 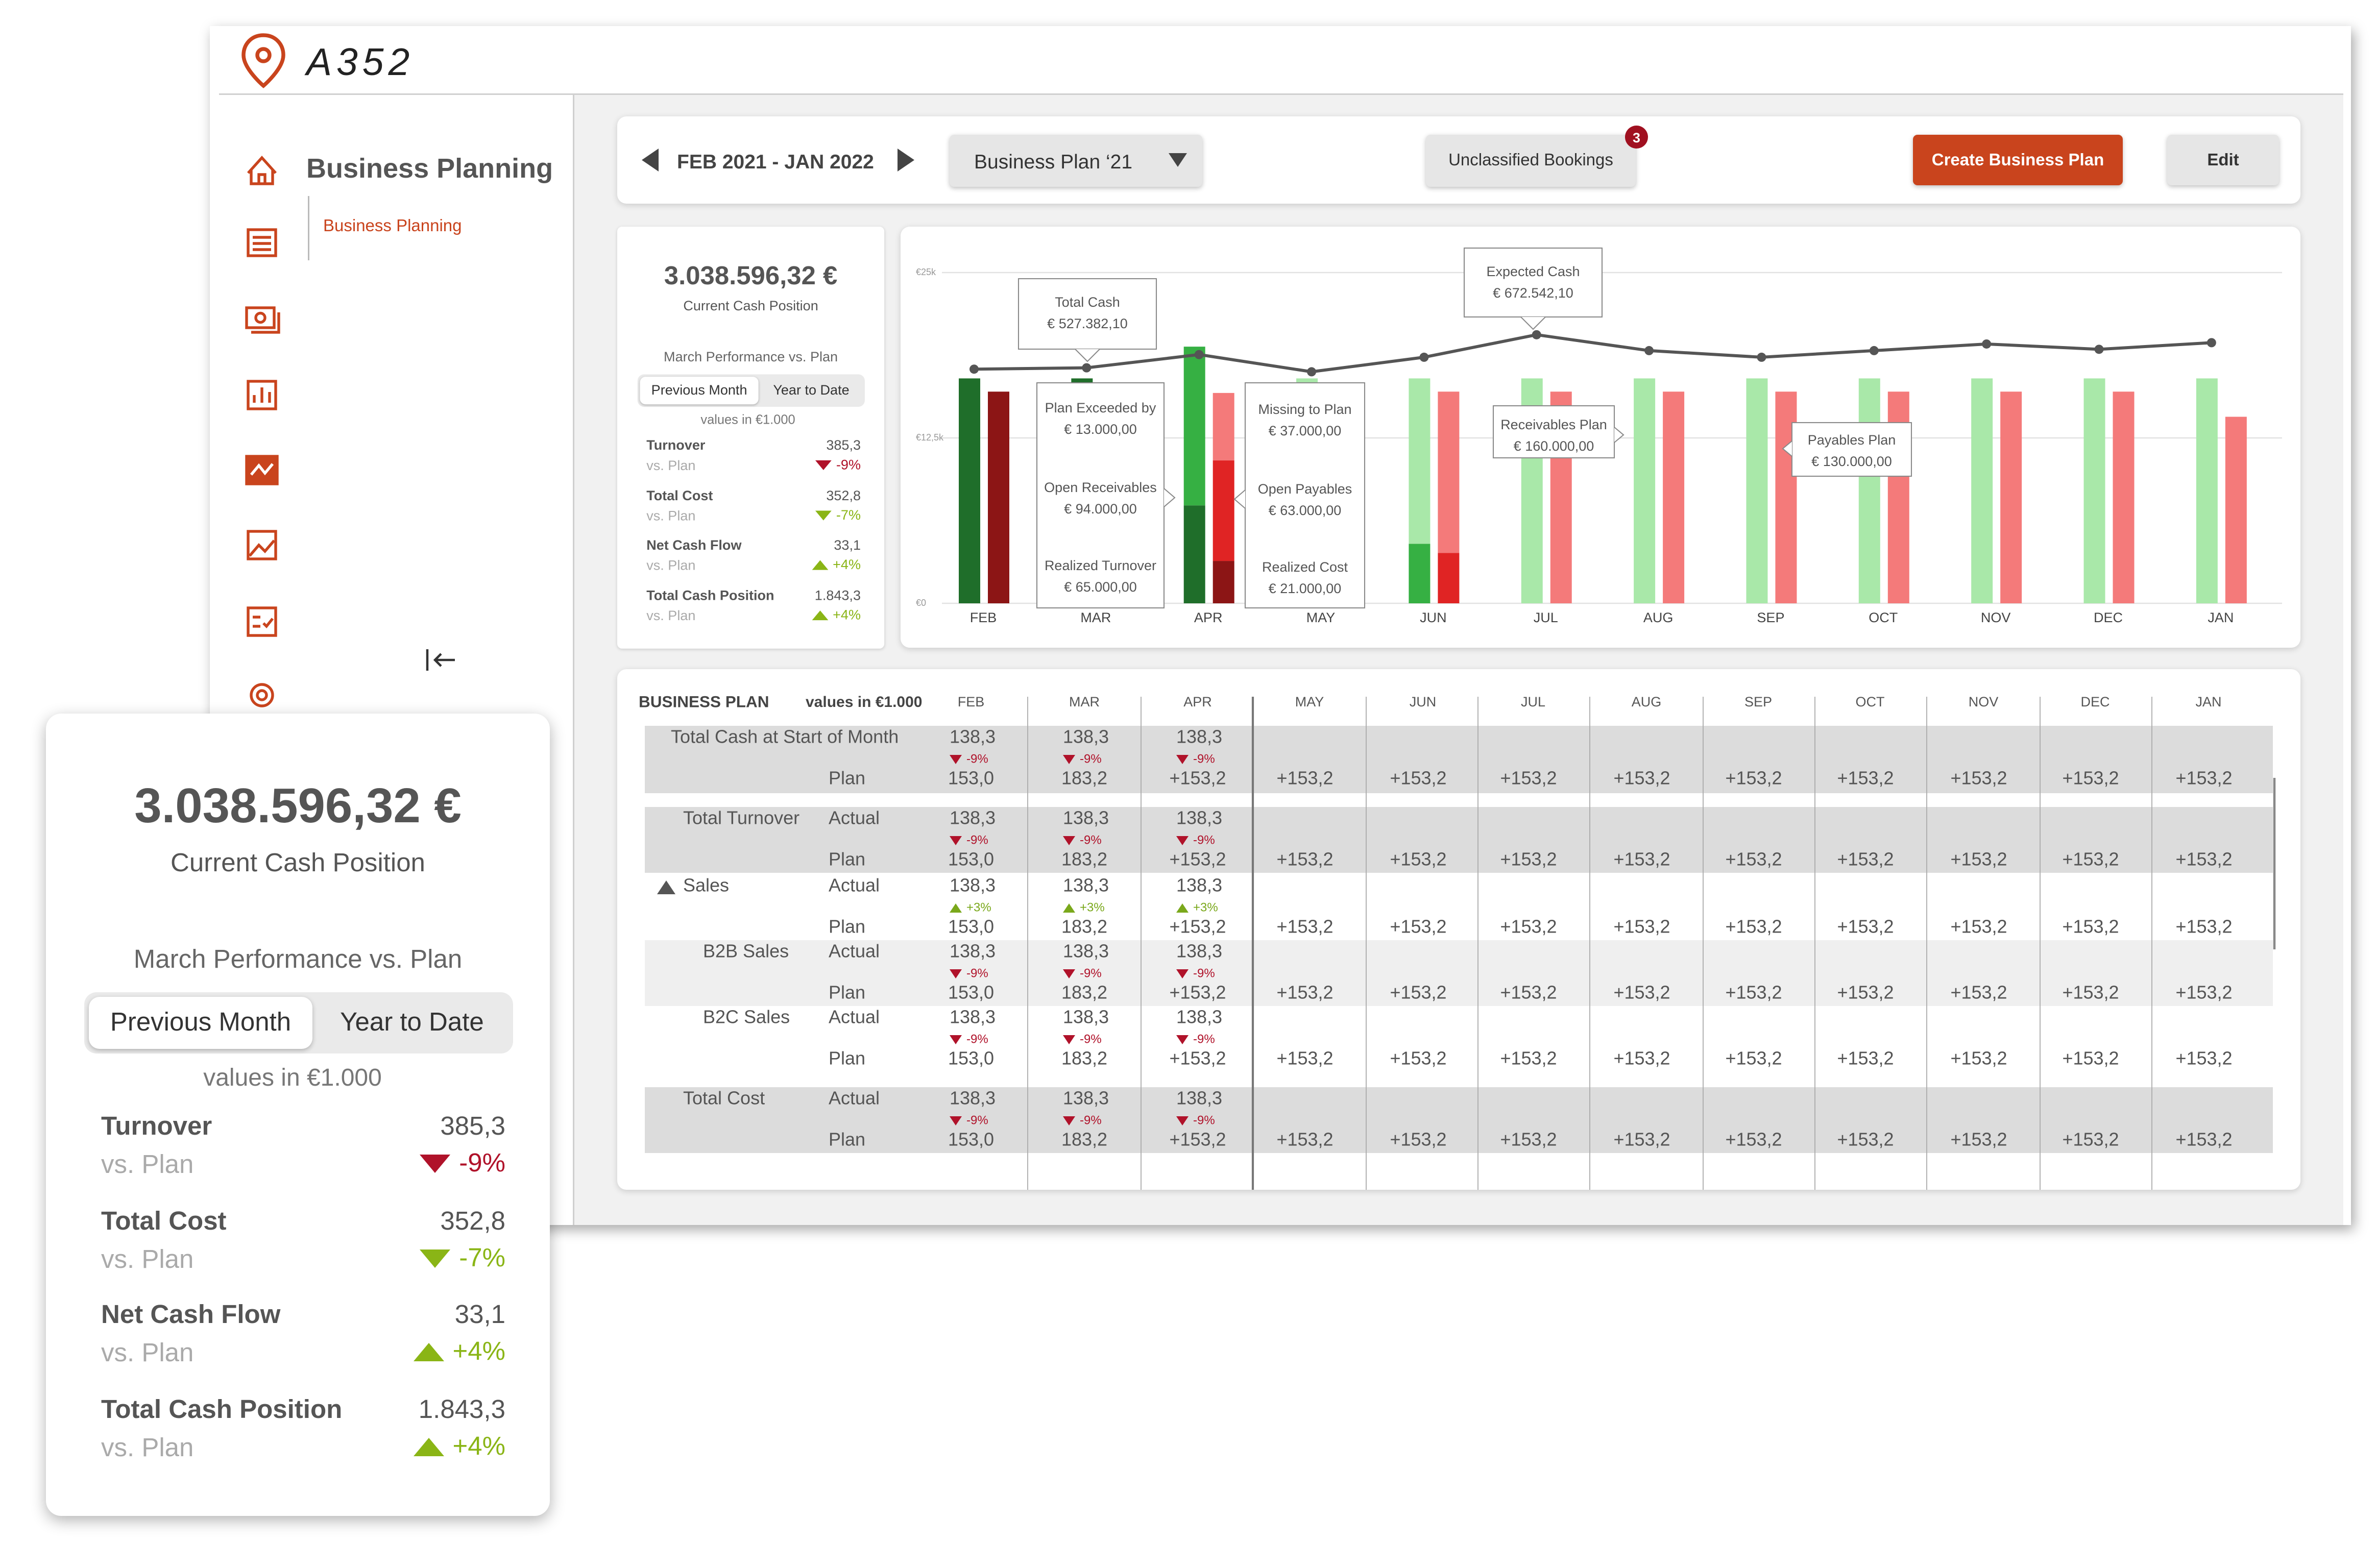 I want to click on callout-value: € 672.542,10, so click(x=1533, y=293).